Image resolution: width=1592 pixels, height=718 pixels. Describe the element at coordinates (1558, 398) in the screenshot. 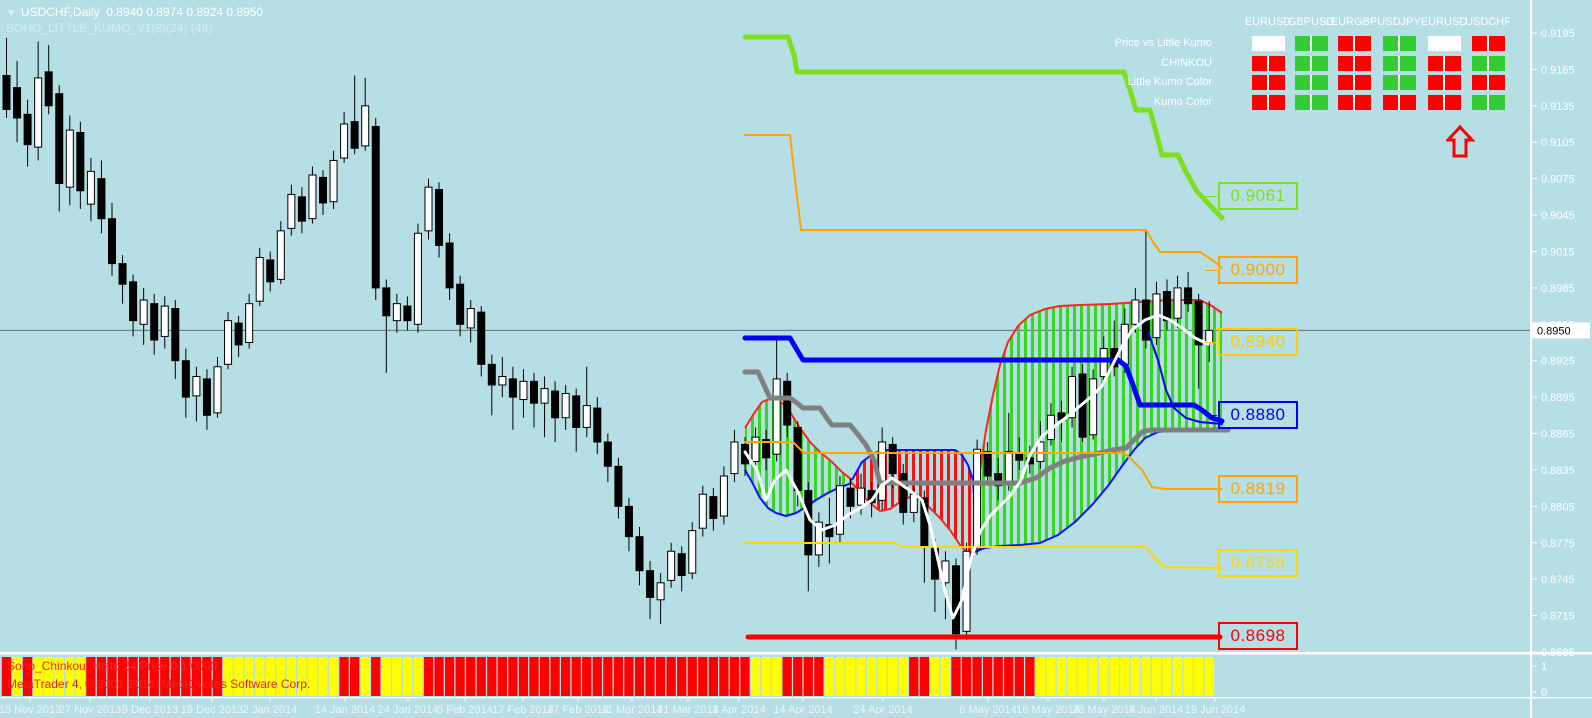

I see `price-tick: 0.8895` at that location.